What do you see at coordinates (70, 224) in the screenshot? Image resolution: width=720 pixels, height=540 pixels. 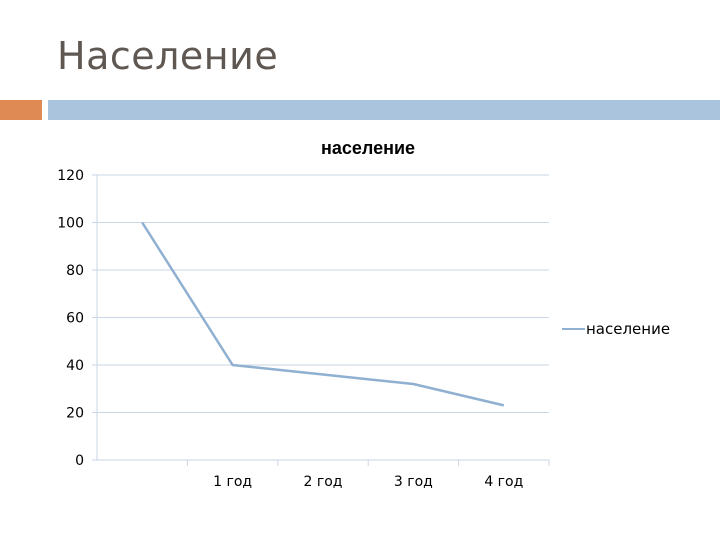 I see `y-tick-label: 100` at bounding box center [70, 224].